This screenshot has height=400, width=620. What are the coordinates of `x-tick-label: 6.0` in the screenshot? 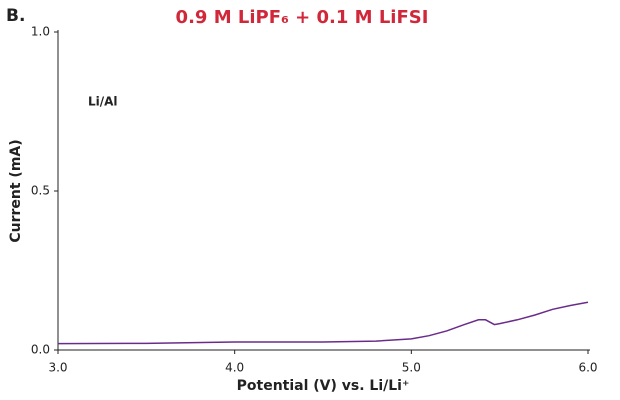 It's located at (587, 368).